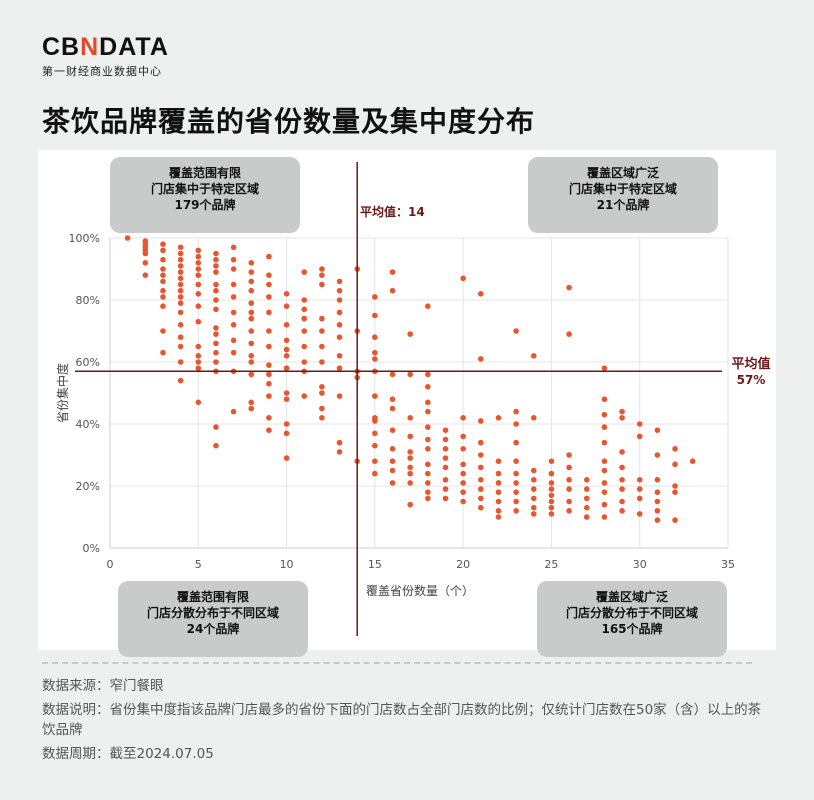 This screenshot has width=814, height=800. What do you see at coordinates (198, 564) in the screenshot?
I see `x-tick-label: 5` at bounding box center [198, 564].